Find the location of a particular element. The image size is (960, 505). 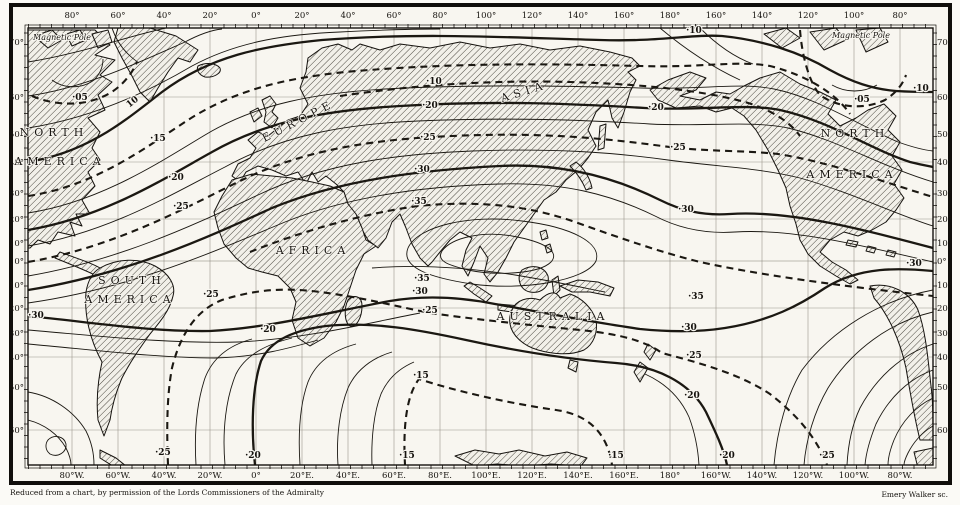

britain is located at coordinates (270, 112).